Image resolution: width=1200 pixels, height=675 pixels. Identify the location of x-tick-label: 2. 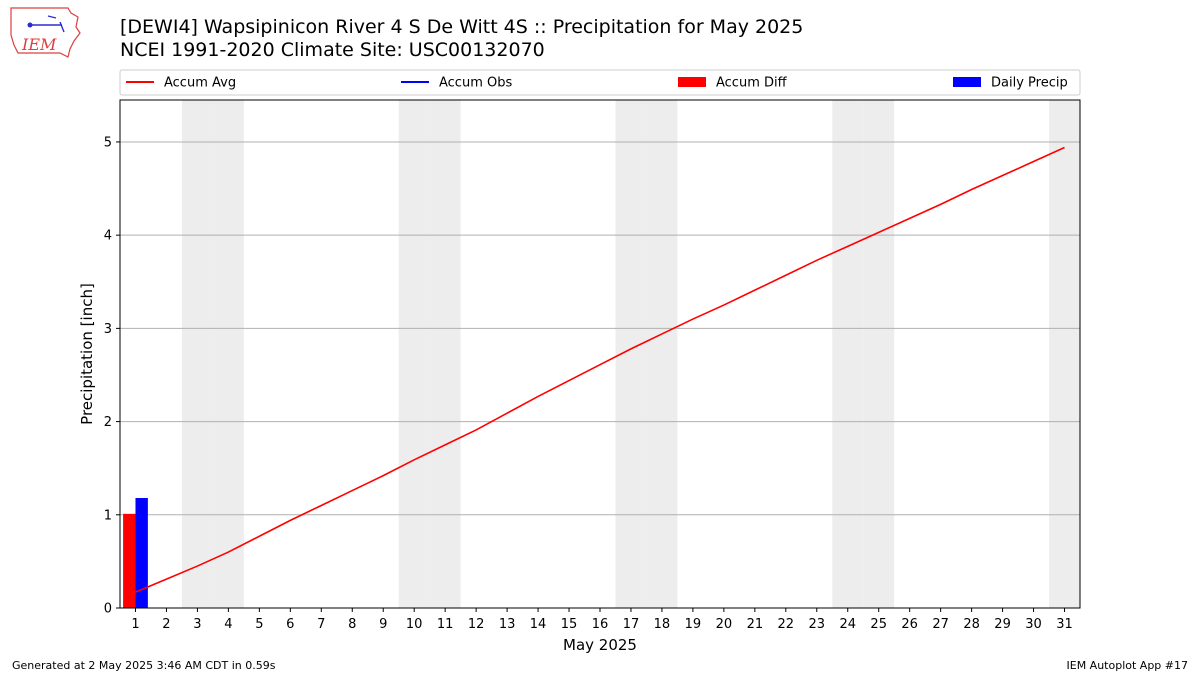
(166, 624).